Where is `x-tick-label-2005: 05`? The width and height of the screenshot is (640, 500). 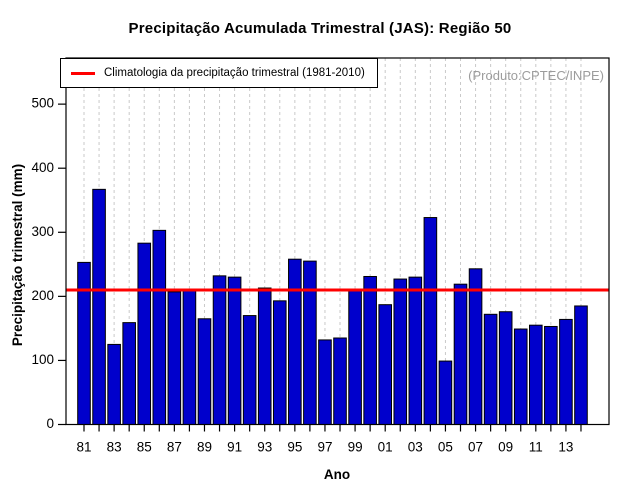 x-tick-label-2005: 05 is located at coordinates (445, 447).